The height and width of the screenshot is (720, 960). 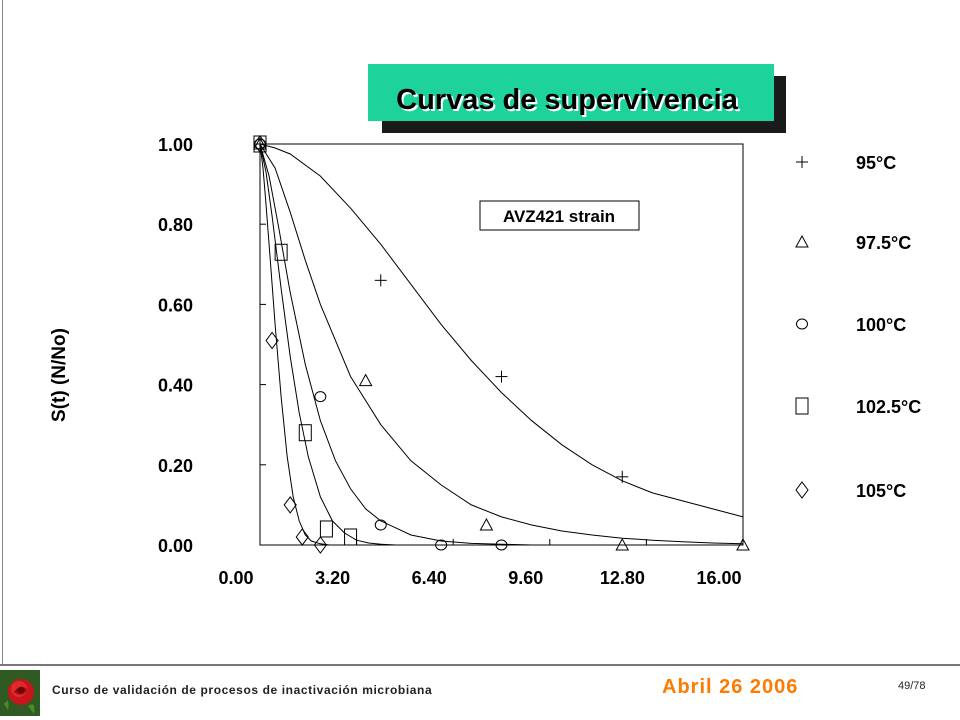 What do you see at coordinates (802, 490) in the screenshot?
I see `legend-marker-diamond` at bounding box center [802, 490].